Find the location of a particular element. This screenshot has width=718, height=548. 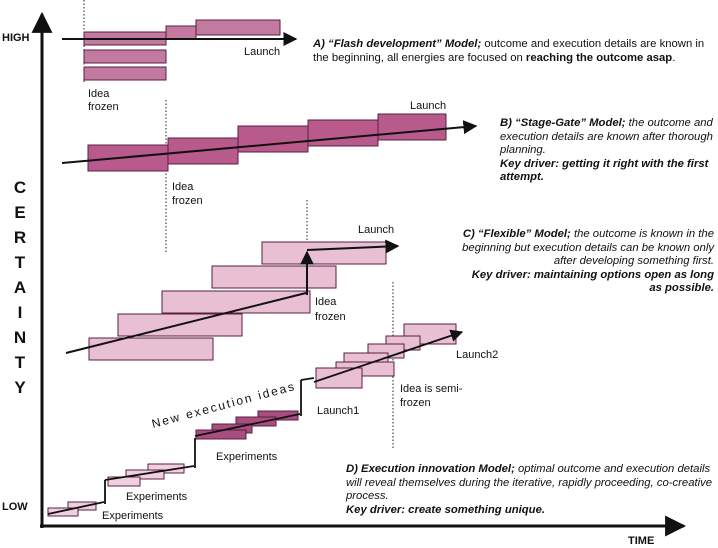

model-a-diagram: Launch Idea frozen is located at coordinates (180, 56).